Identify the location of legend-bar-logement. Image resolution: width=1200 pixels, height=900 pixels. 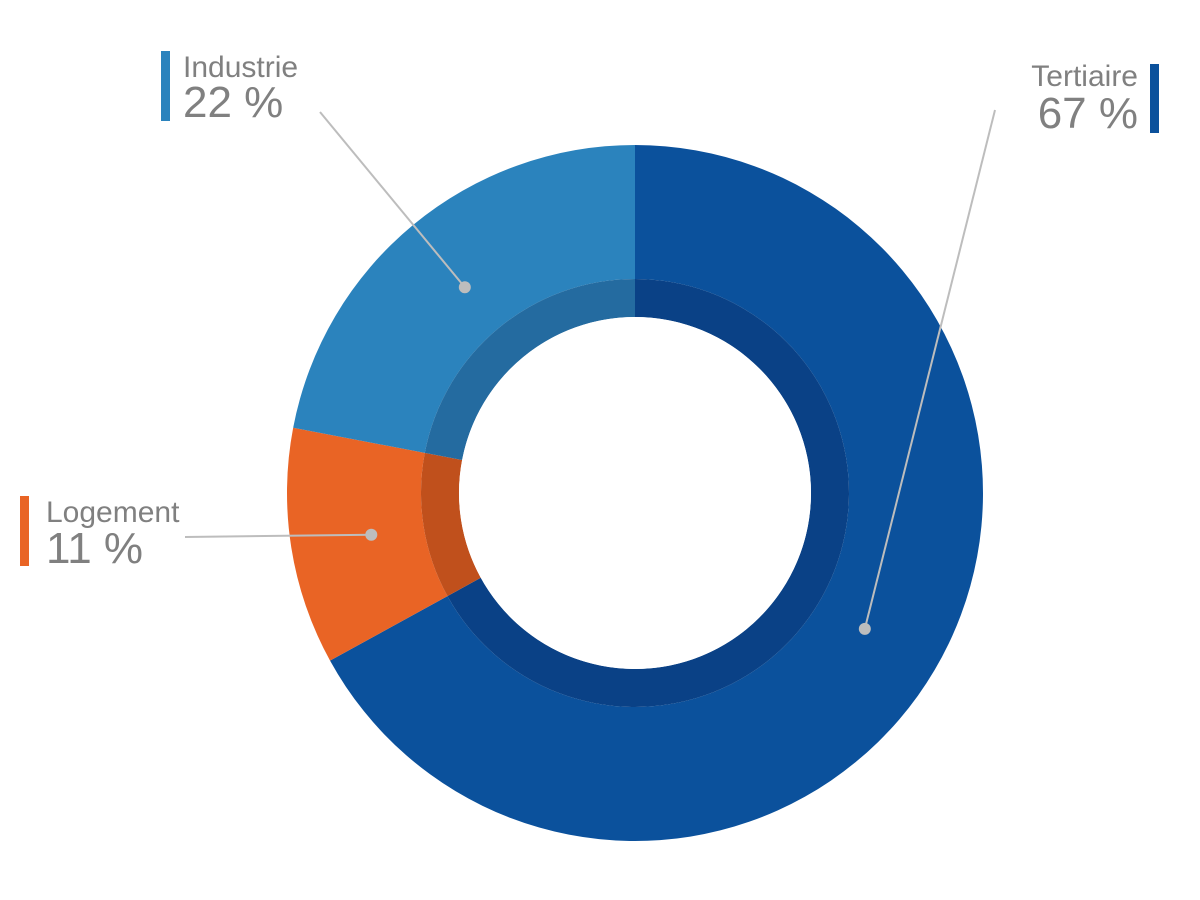
(24, 531).